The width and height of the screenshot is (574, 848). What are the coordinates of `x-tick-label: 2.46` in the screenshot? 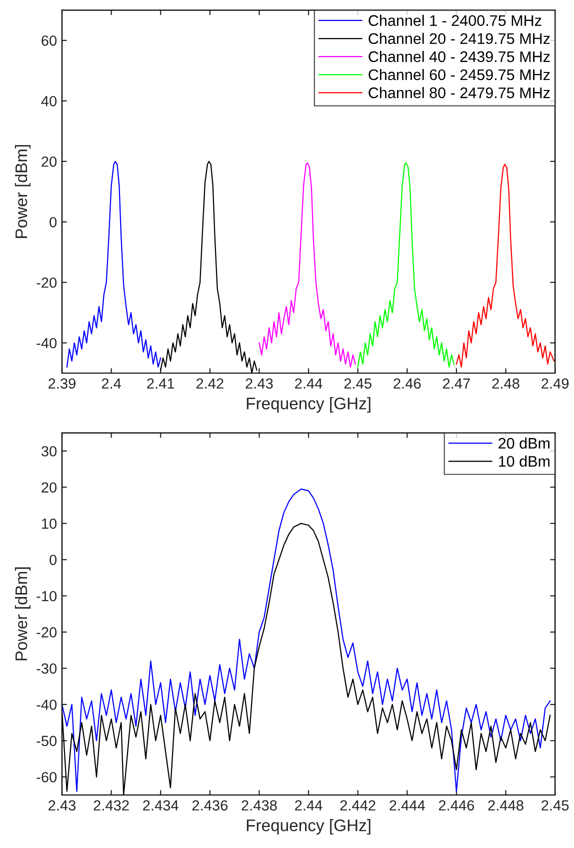 It's located at (407, 383).